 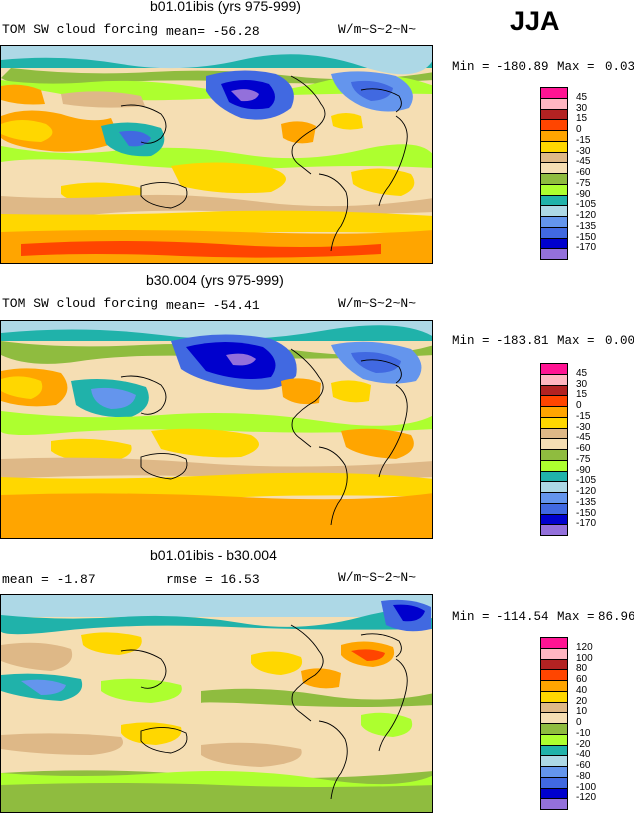 I want to click on panel-3-min-label: Min =, so click(x=471, y=617).